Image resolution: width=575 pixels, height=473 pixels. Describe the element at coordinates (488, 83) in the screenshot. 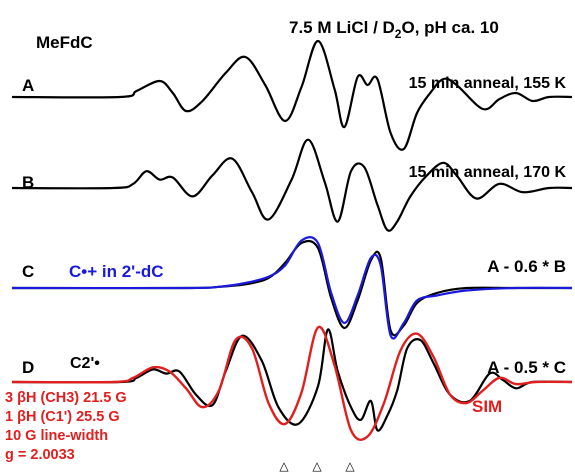

I see `annotation-a: 15 min anneal, 155 K` at that location.